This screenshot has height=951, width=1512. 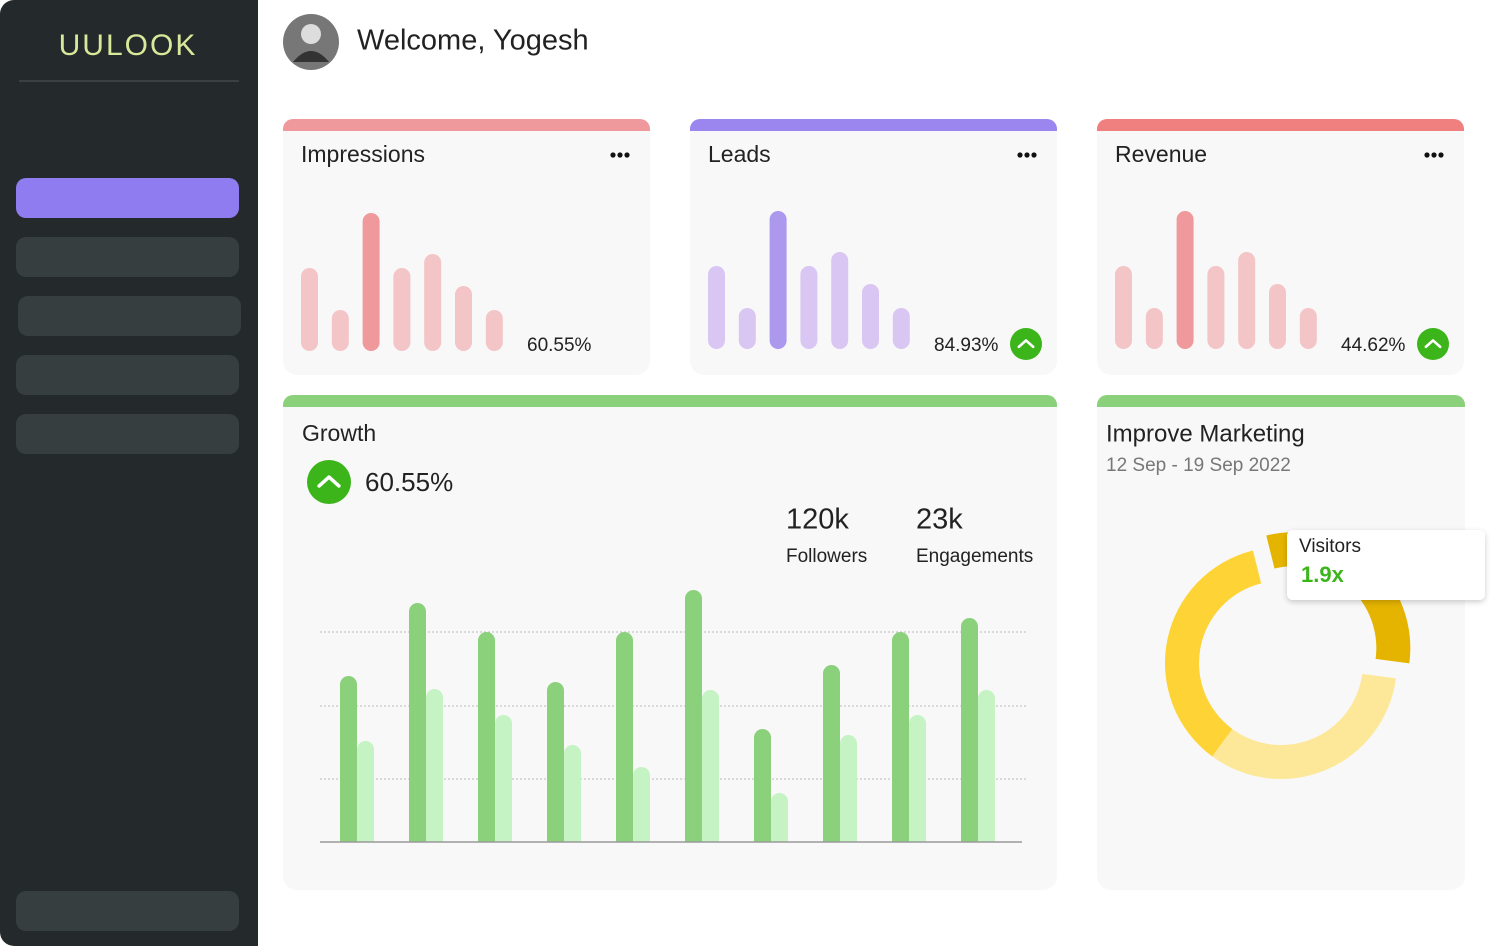 I want to click on card-title: Revenue, so click(x=1161, y=154).